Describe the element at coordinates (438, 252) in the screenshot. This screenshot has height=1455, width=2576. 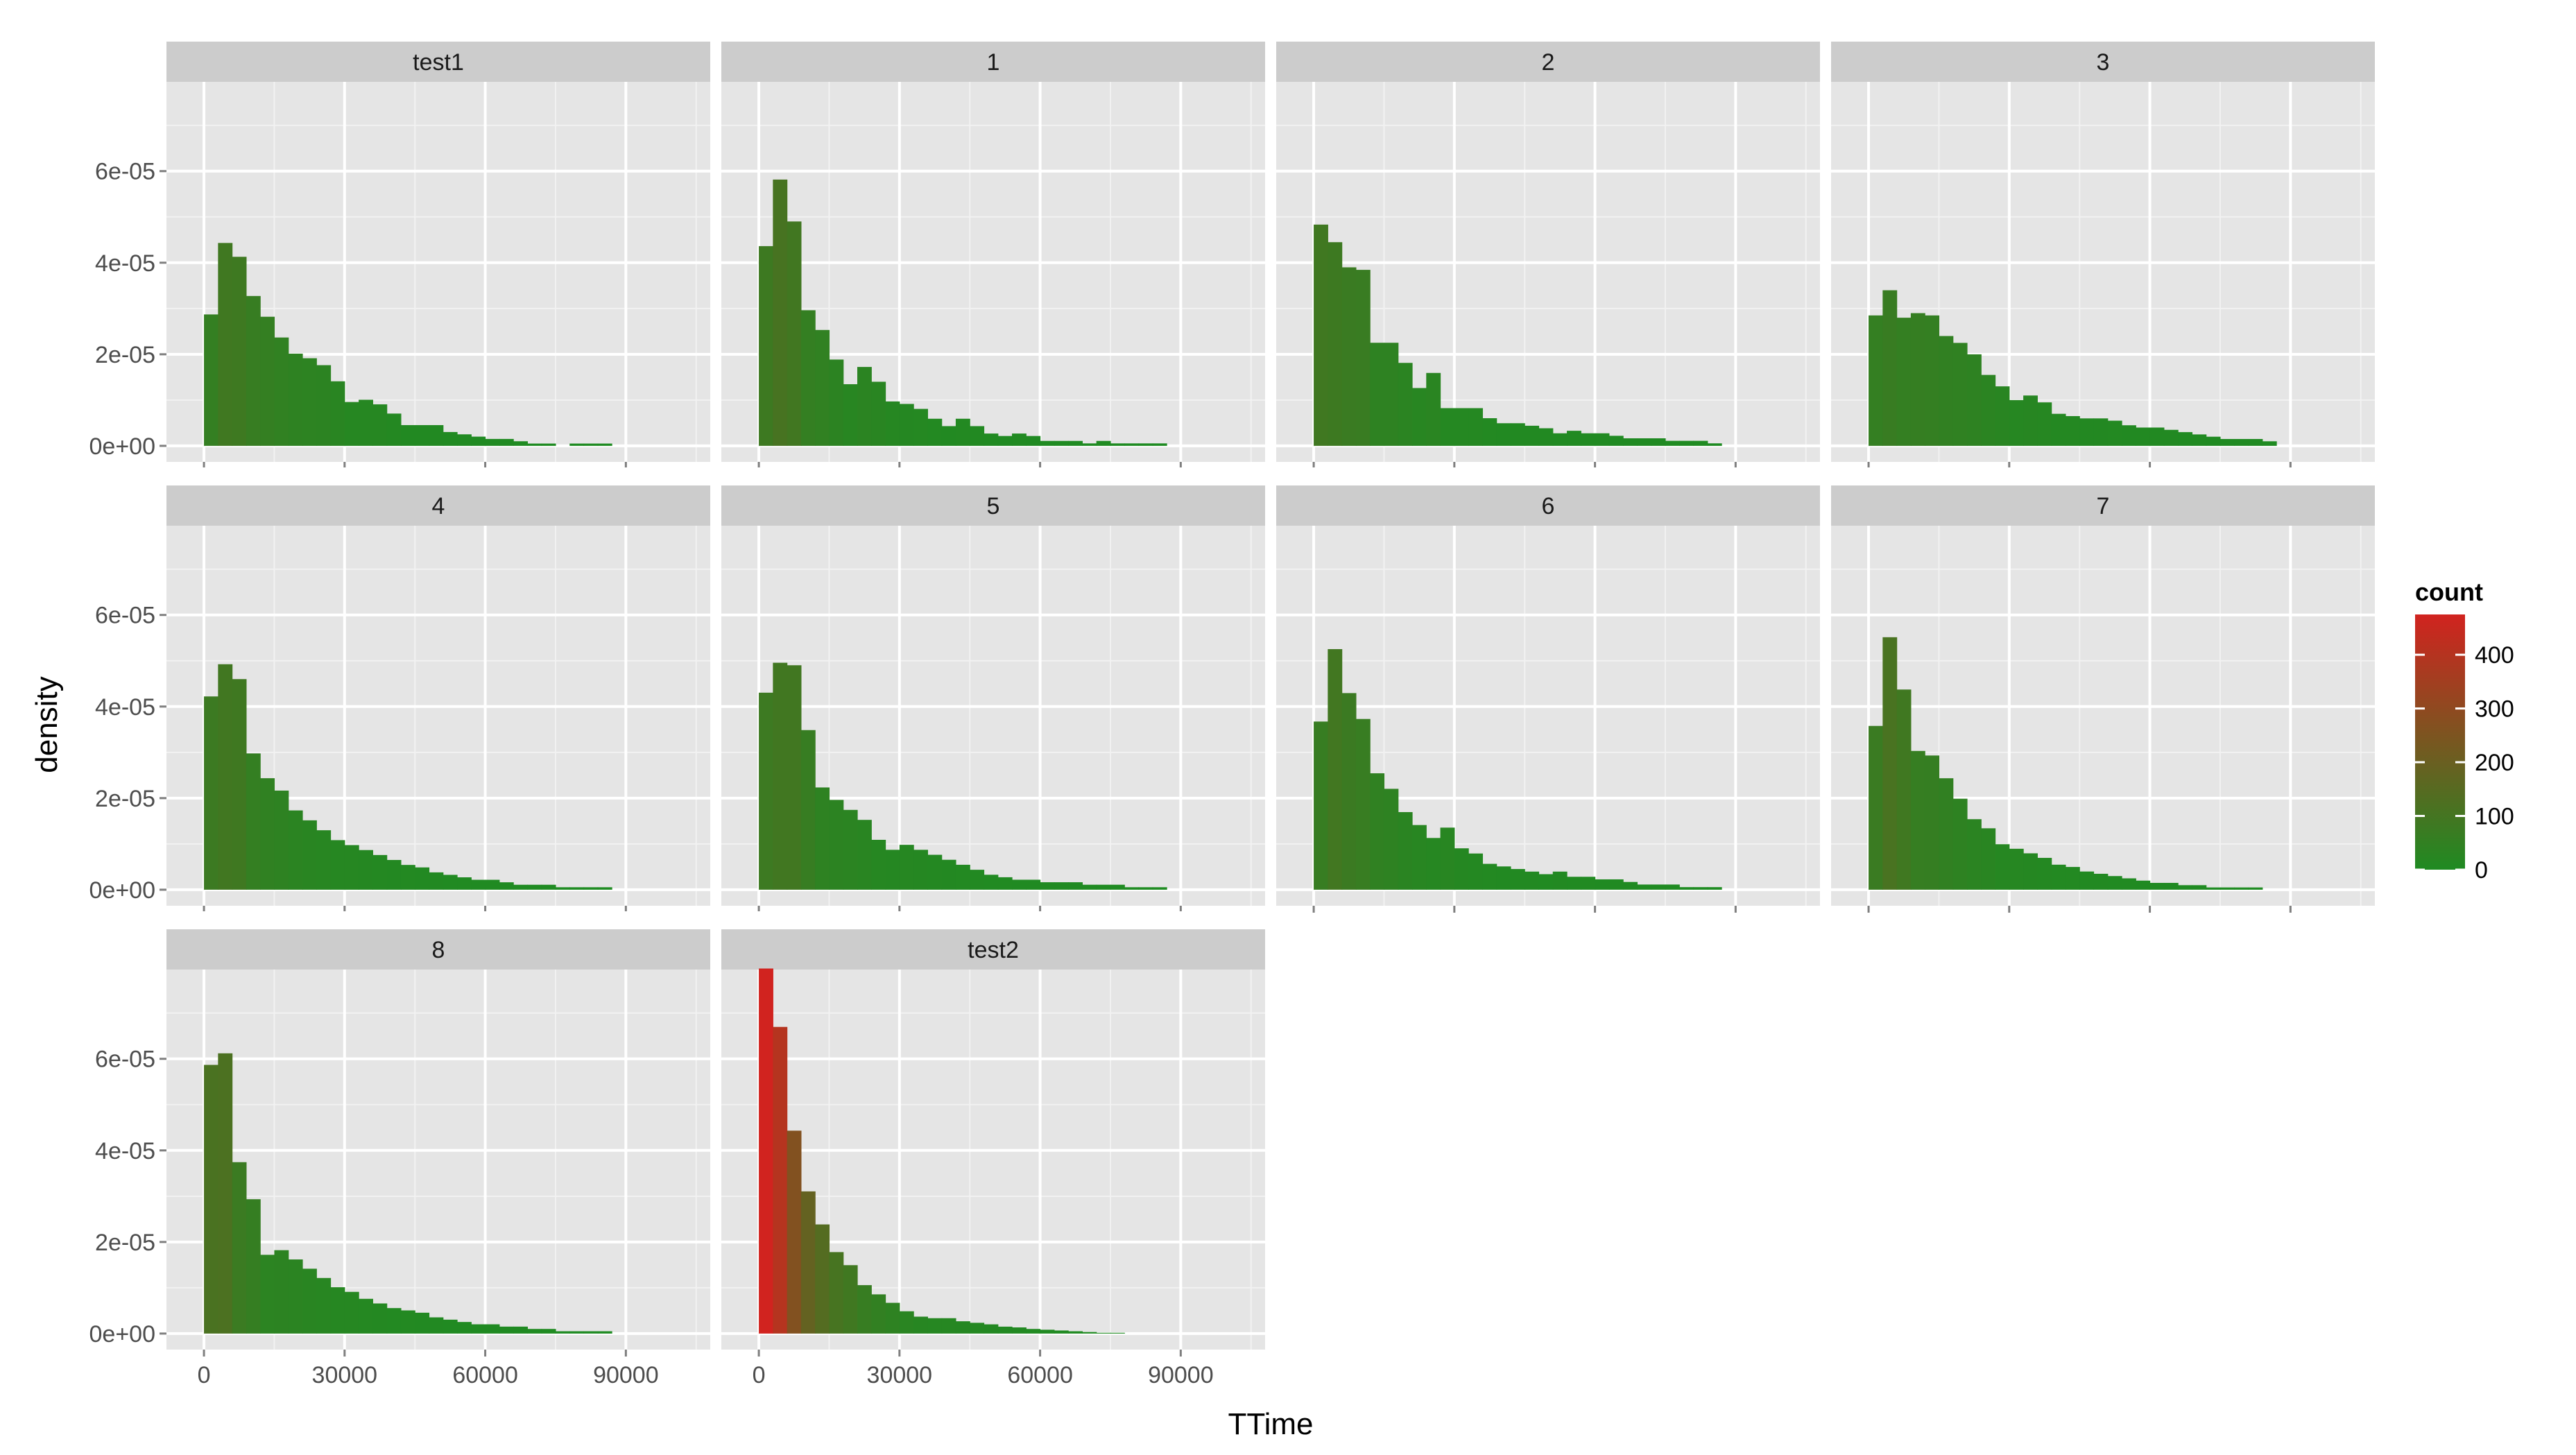
I see `facet-panel-test1: test1` at that location.